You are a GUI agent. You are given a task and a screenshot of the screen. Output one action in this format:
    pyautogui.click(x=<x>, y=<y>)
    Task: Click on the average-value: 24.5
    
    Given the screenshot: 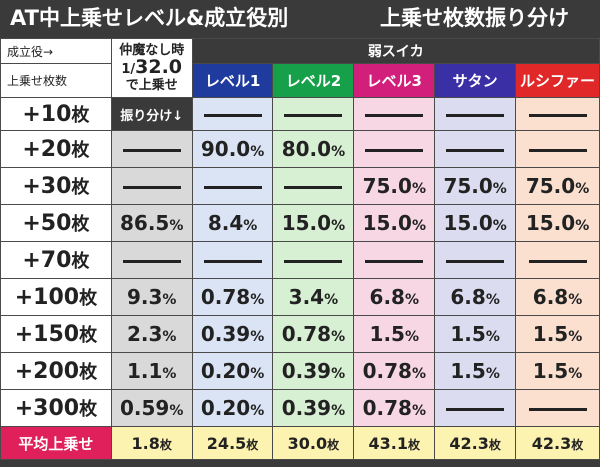 What is the action you would take?
    pyautogui.click(x=226, y=443)
    